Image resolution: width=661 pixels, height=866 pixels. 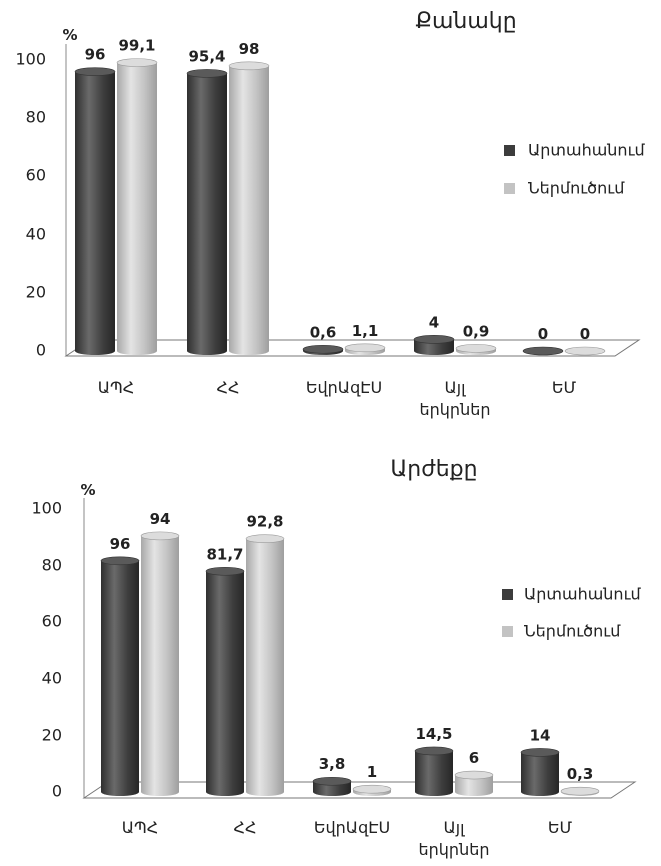 I want to click on data-label: 0,3, so click(x=580, y=774).